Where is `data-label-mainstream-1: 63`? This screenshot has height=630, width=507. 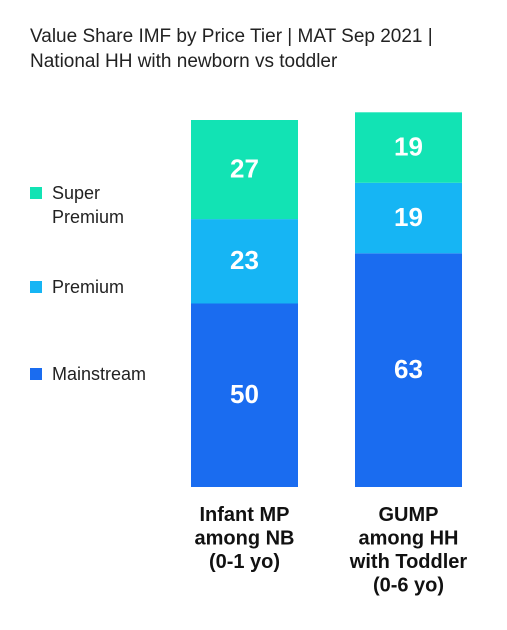
data-label-mainstream-1: 63 is located at coordinates (408, 369).